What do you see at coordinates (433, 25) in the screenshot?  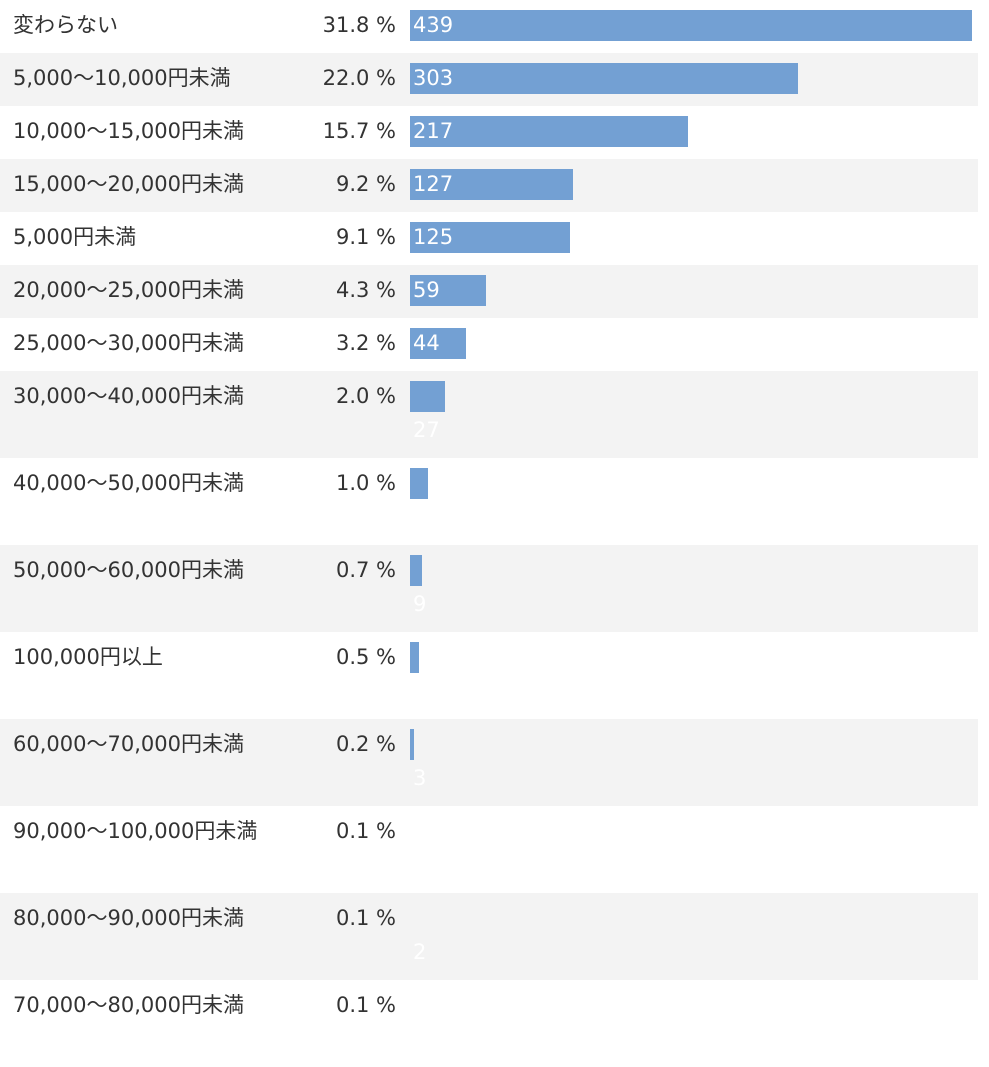 I see `count-label: 439` at bounding box center [433, 25].